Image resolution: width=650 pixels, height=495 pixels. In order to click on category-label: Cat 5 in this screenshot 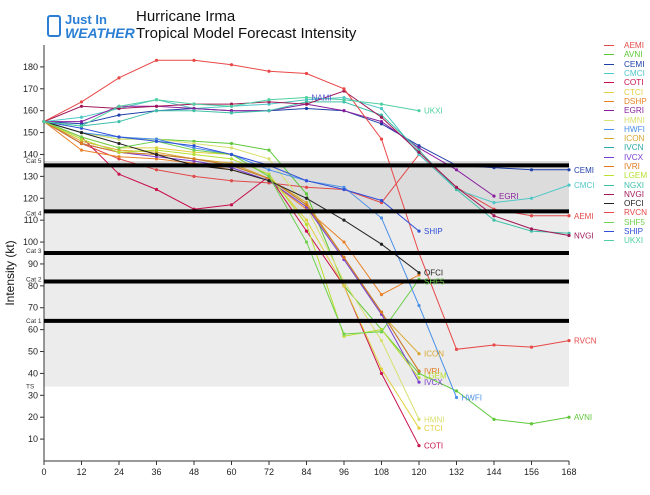, I will do `click(34, 161)`.